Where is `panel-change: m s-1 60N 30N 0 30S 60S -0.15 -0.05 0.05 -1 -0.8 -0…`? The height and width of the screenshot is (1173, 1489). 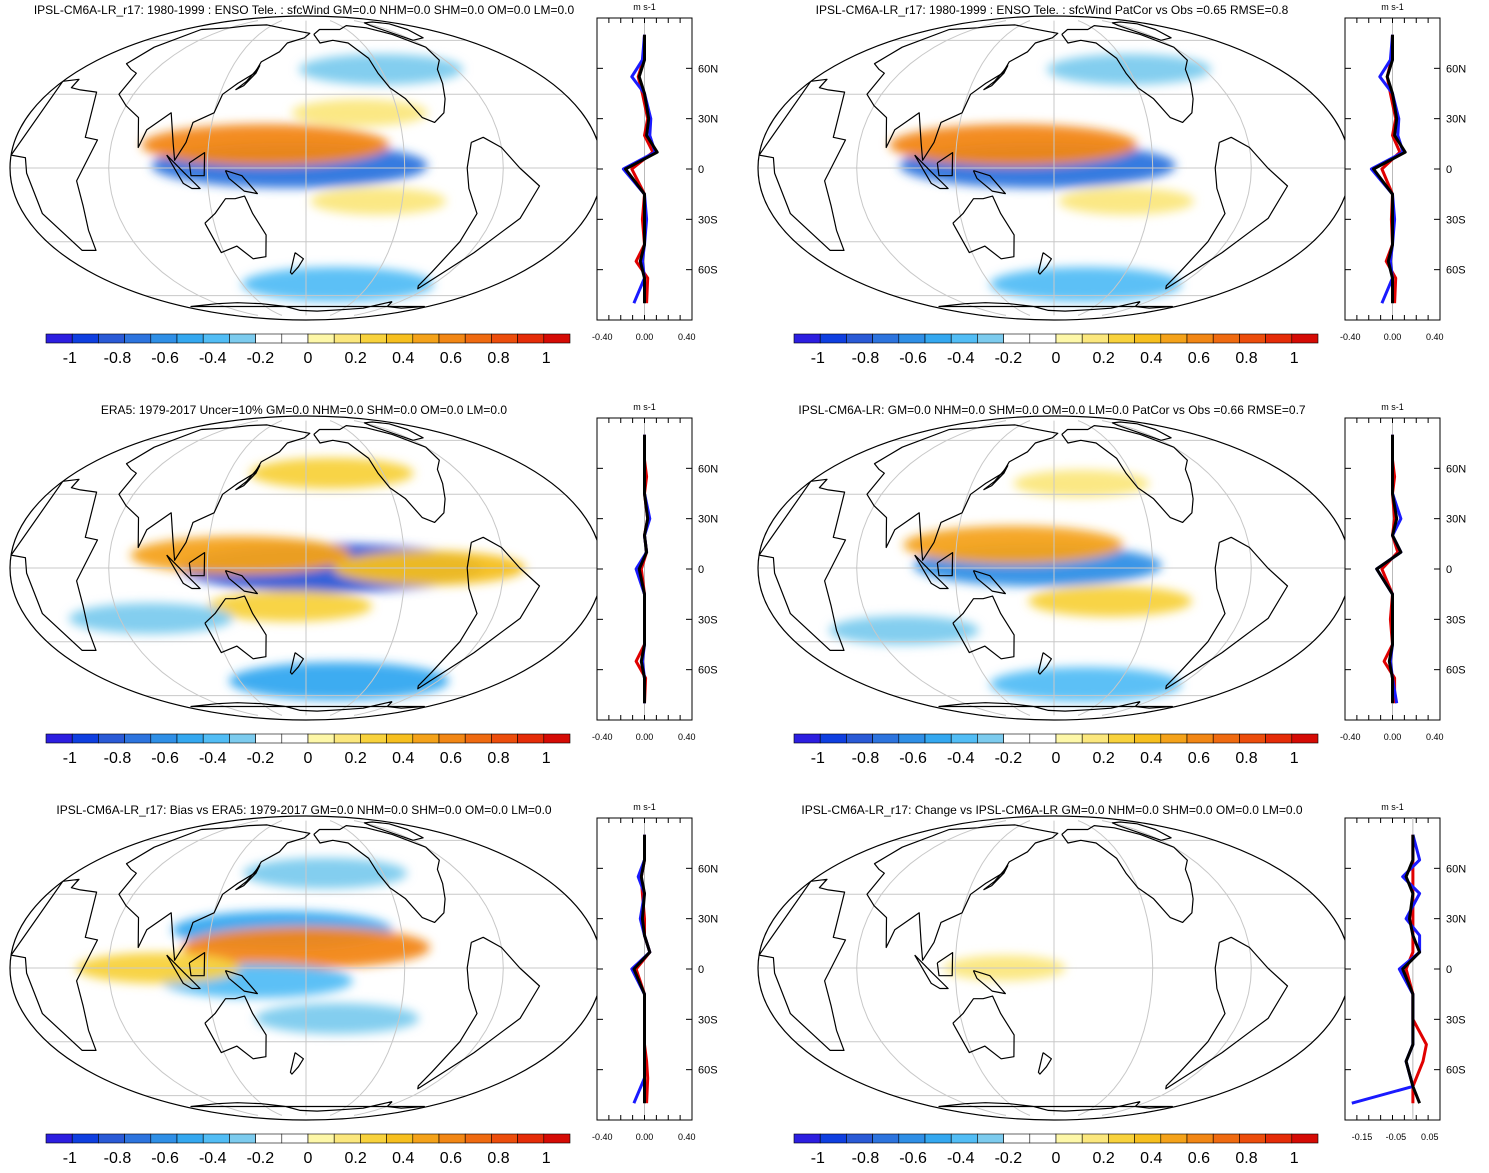
panel-change: m s-1 60N 30N 0 30S 60S -0.15 -0.05 0.05 -1 -0.8 -0… is located at coordinates (1111, 984).